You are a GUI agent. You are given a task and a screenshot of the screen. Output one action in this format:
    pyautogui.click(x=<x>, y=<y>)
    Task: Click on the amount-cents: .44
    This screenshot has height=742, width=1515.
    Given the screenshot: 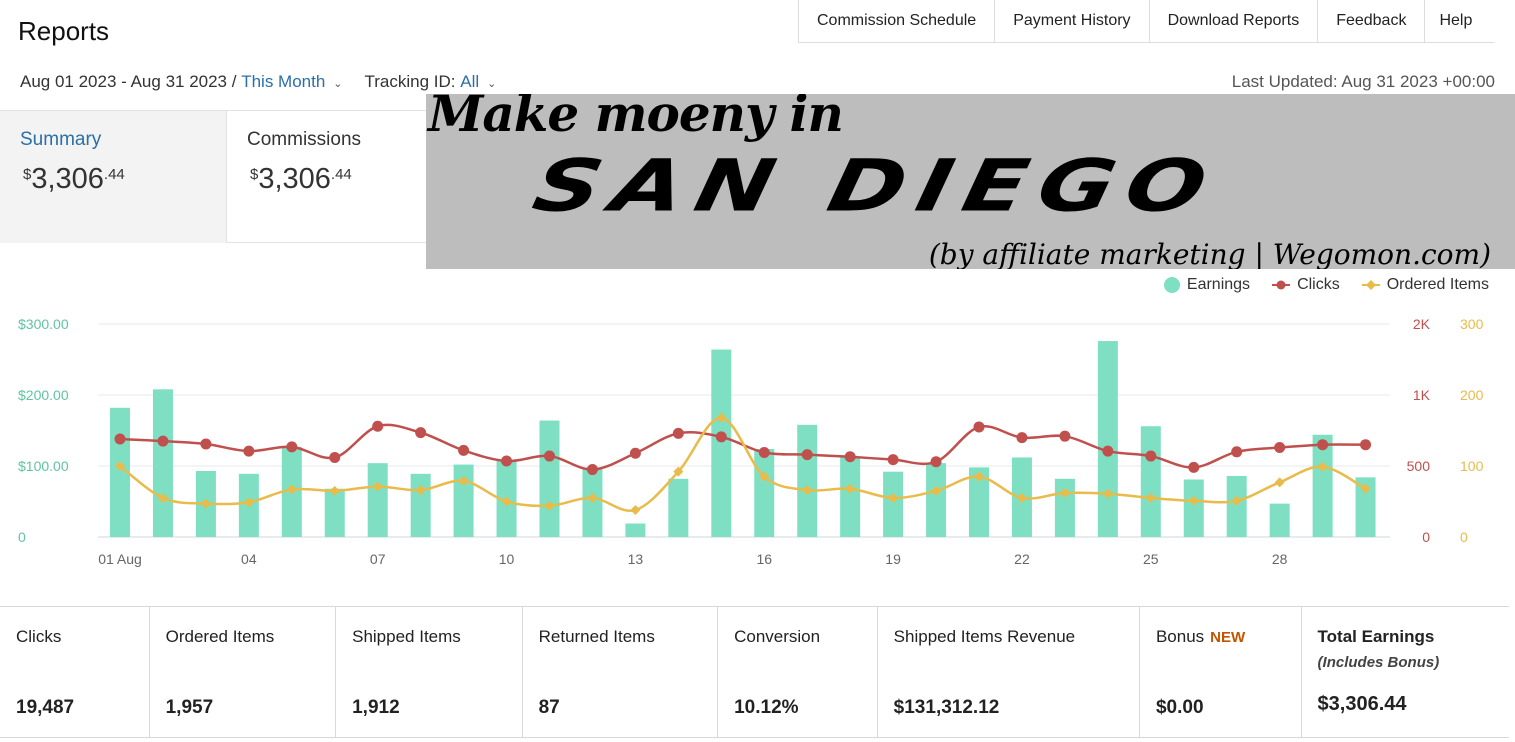 What is the action you would take?
    pyautogui.click(x=114, y=174)
    